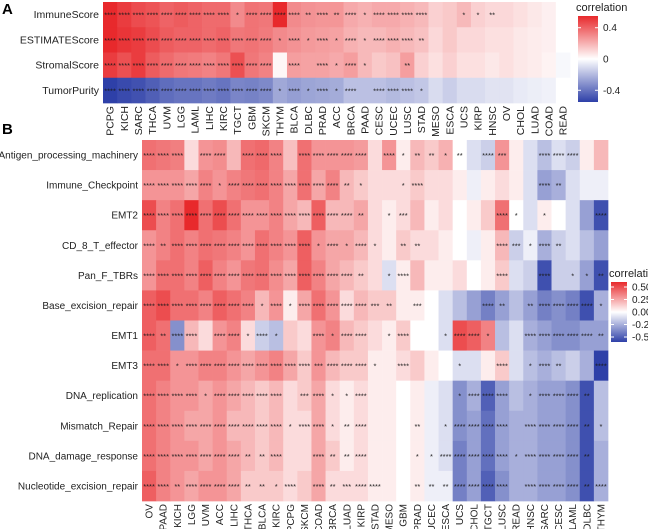 This screenshot has height=529, width=648. I want to click on column-label-acc: ACC, so click(220, 514).